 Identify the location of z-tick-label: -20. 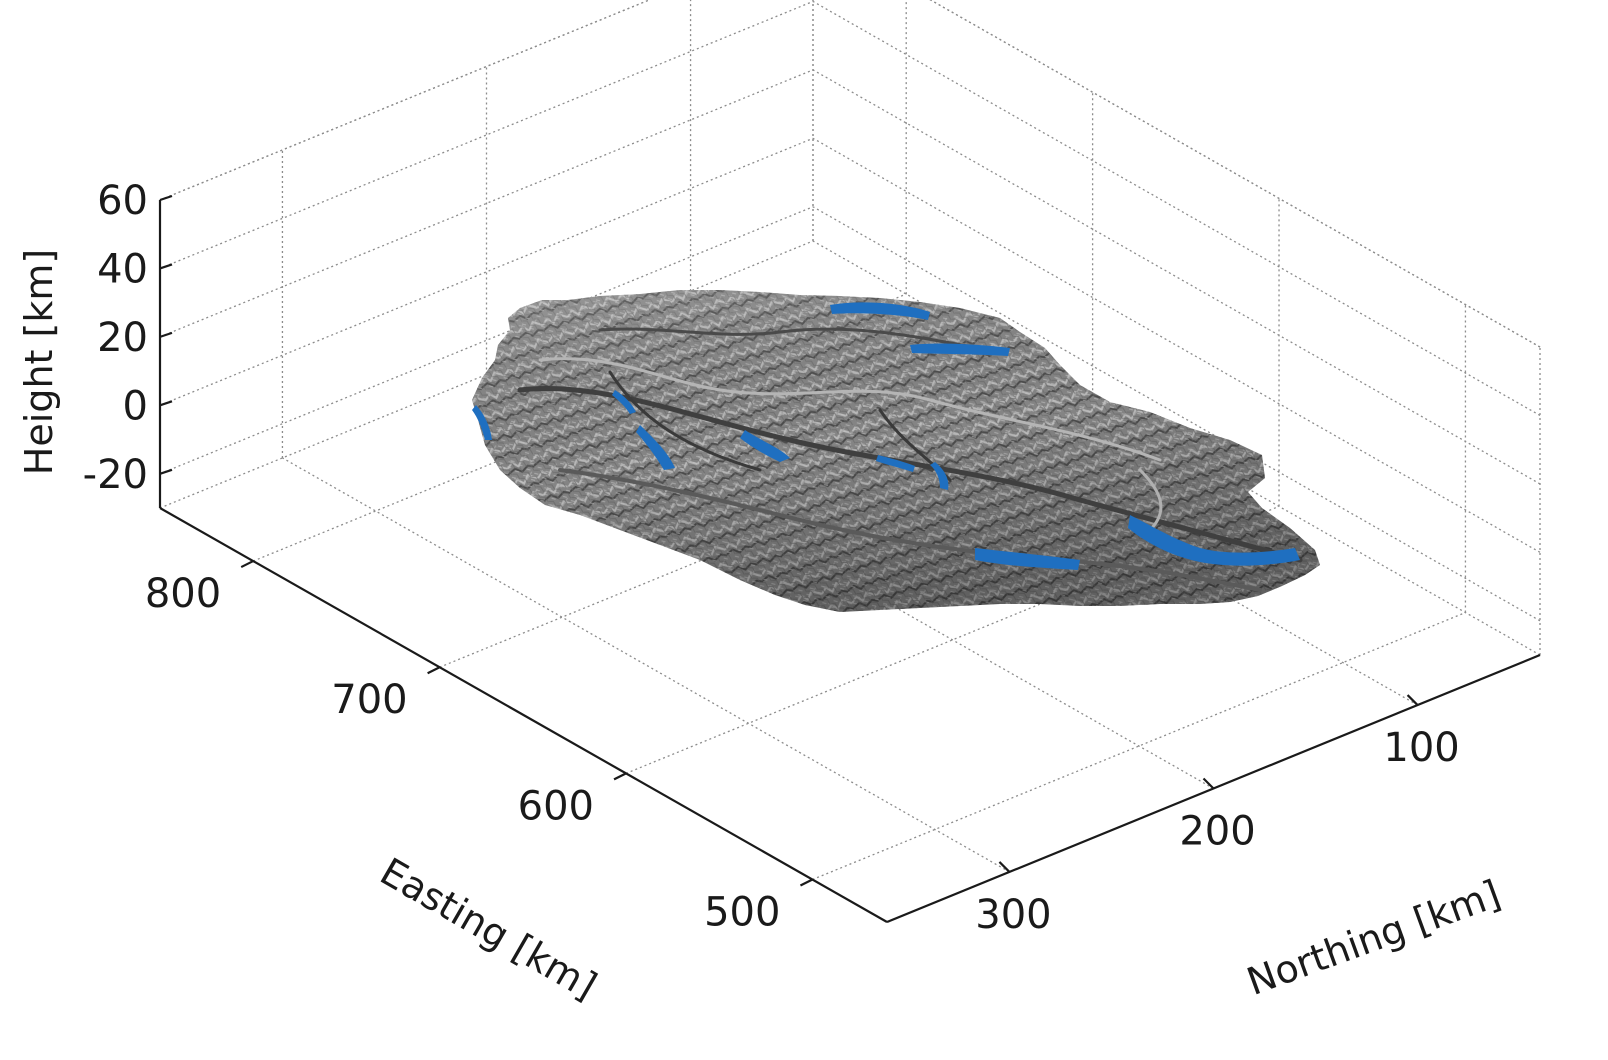
(115, 475).